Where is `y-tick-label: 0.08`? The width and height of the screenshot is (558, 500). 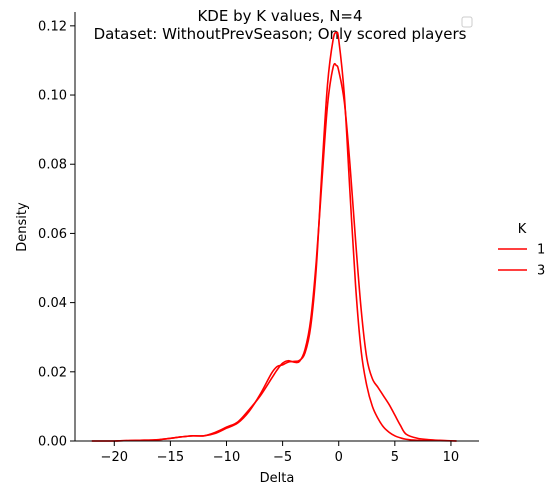 y-tick-label: 0.08 is located at coordinates (52, 165).